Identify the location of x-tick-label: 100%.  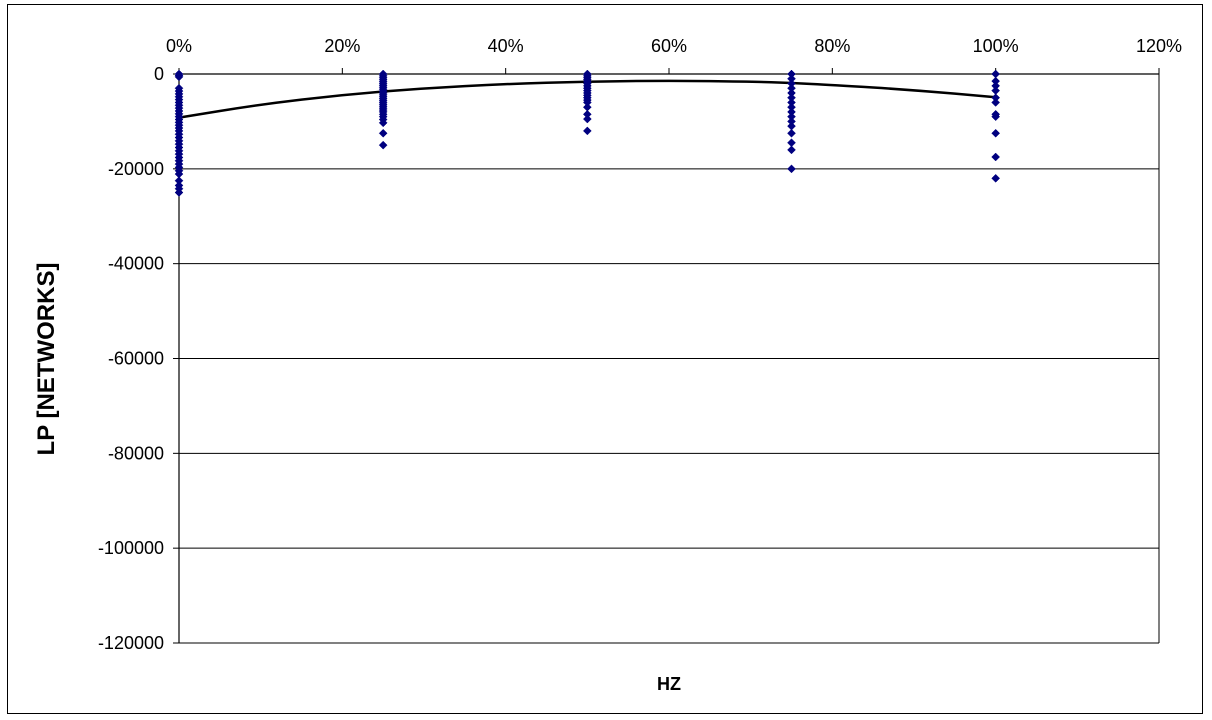
(996, 46).